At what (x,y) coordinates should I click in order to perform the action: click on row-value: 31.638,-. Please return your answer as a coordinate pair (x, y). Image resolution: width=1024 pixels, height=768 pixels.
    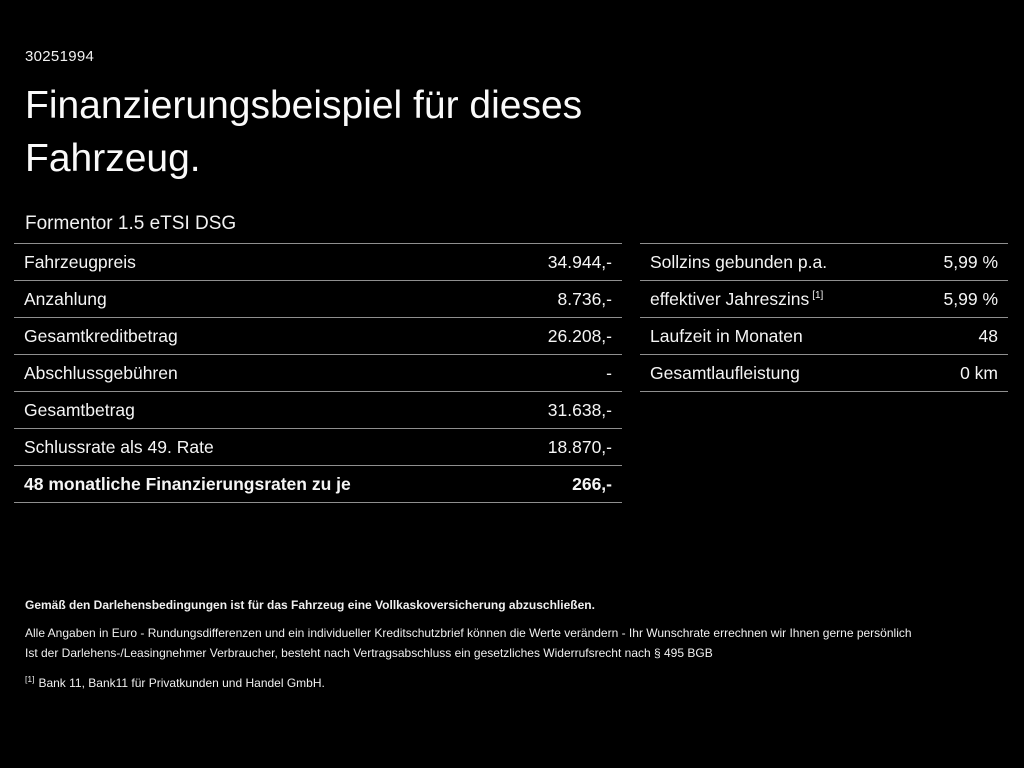
    Looking at the image, I should click on (579, 409).